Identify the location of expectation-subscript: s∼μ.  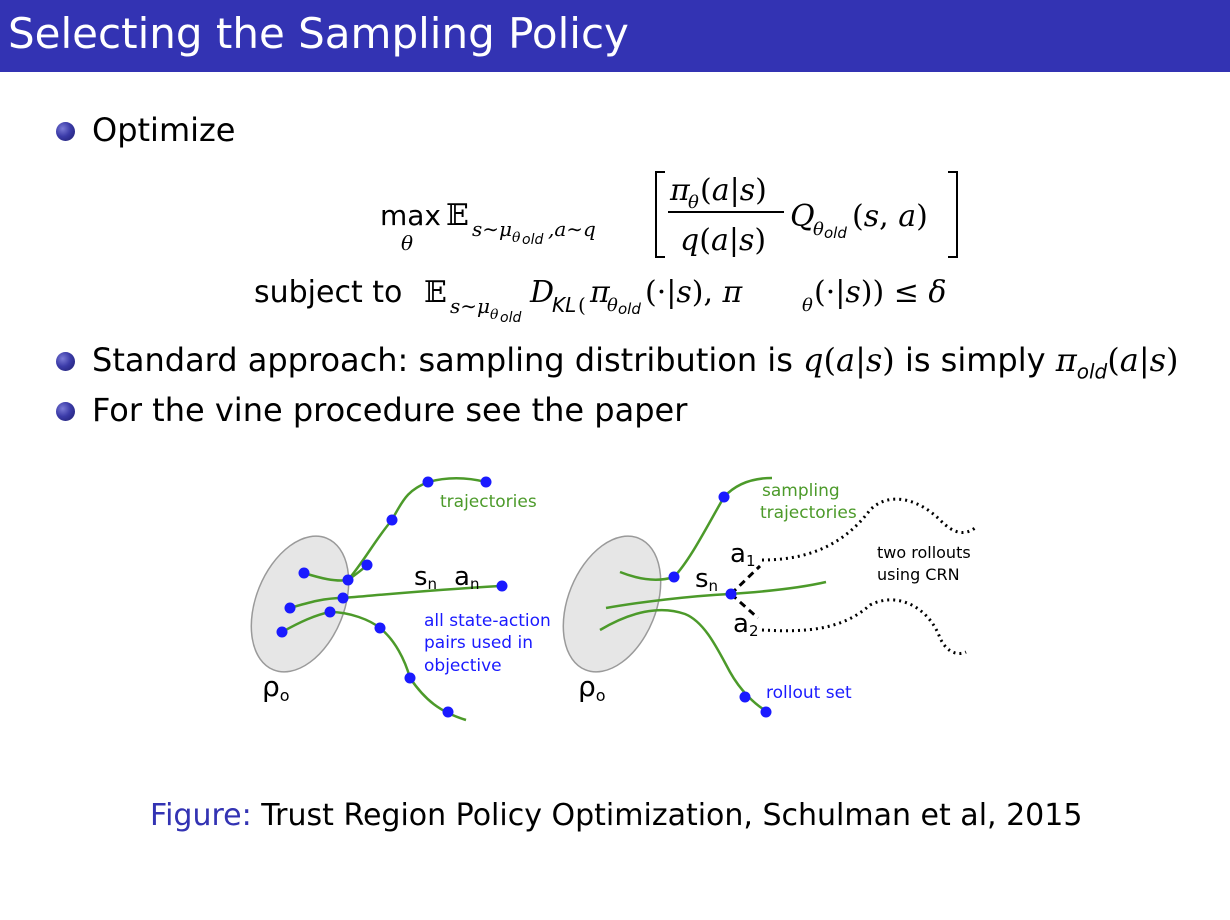
(492, 229).